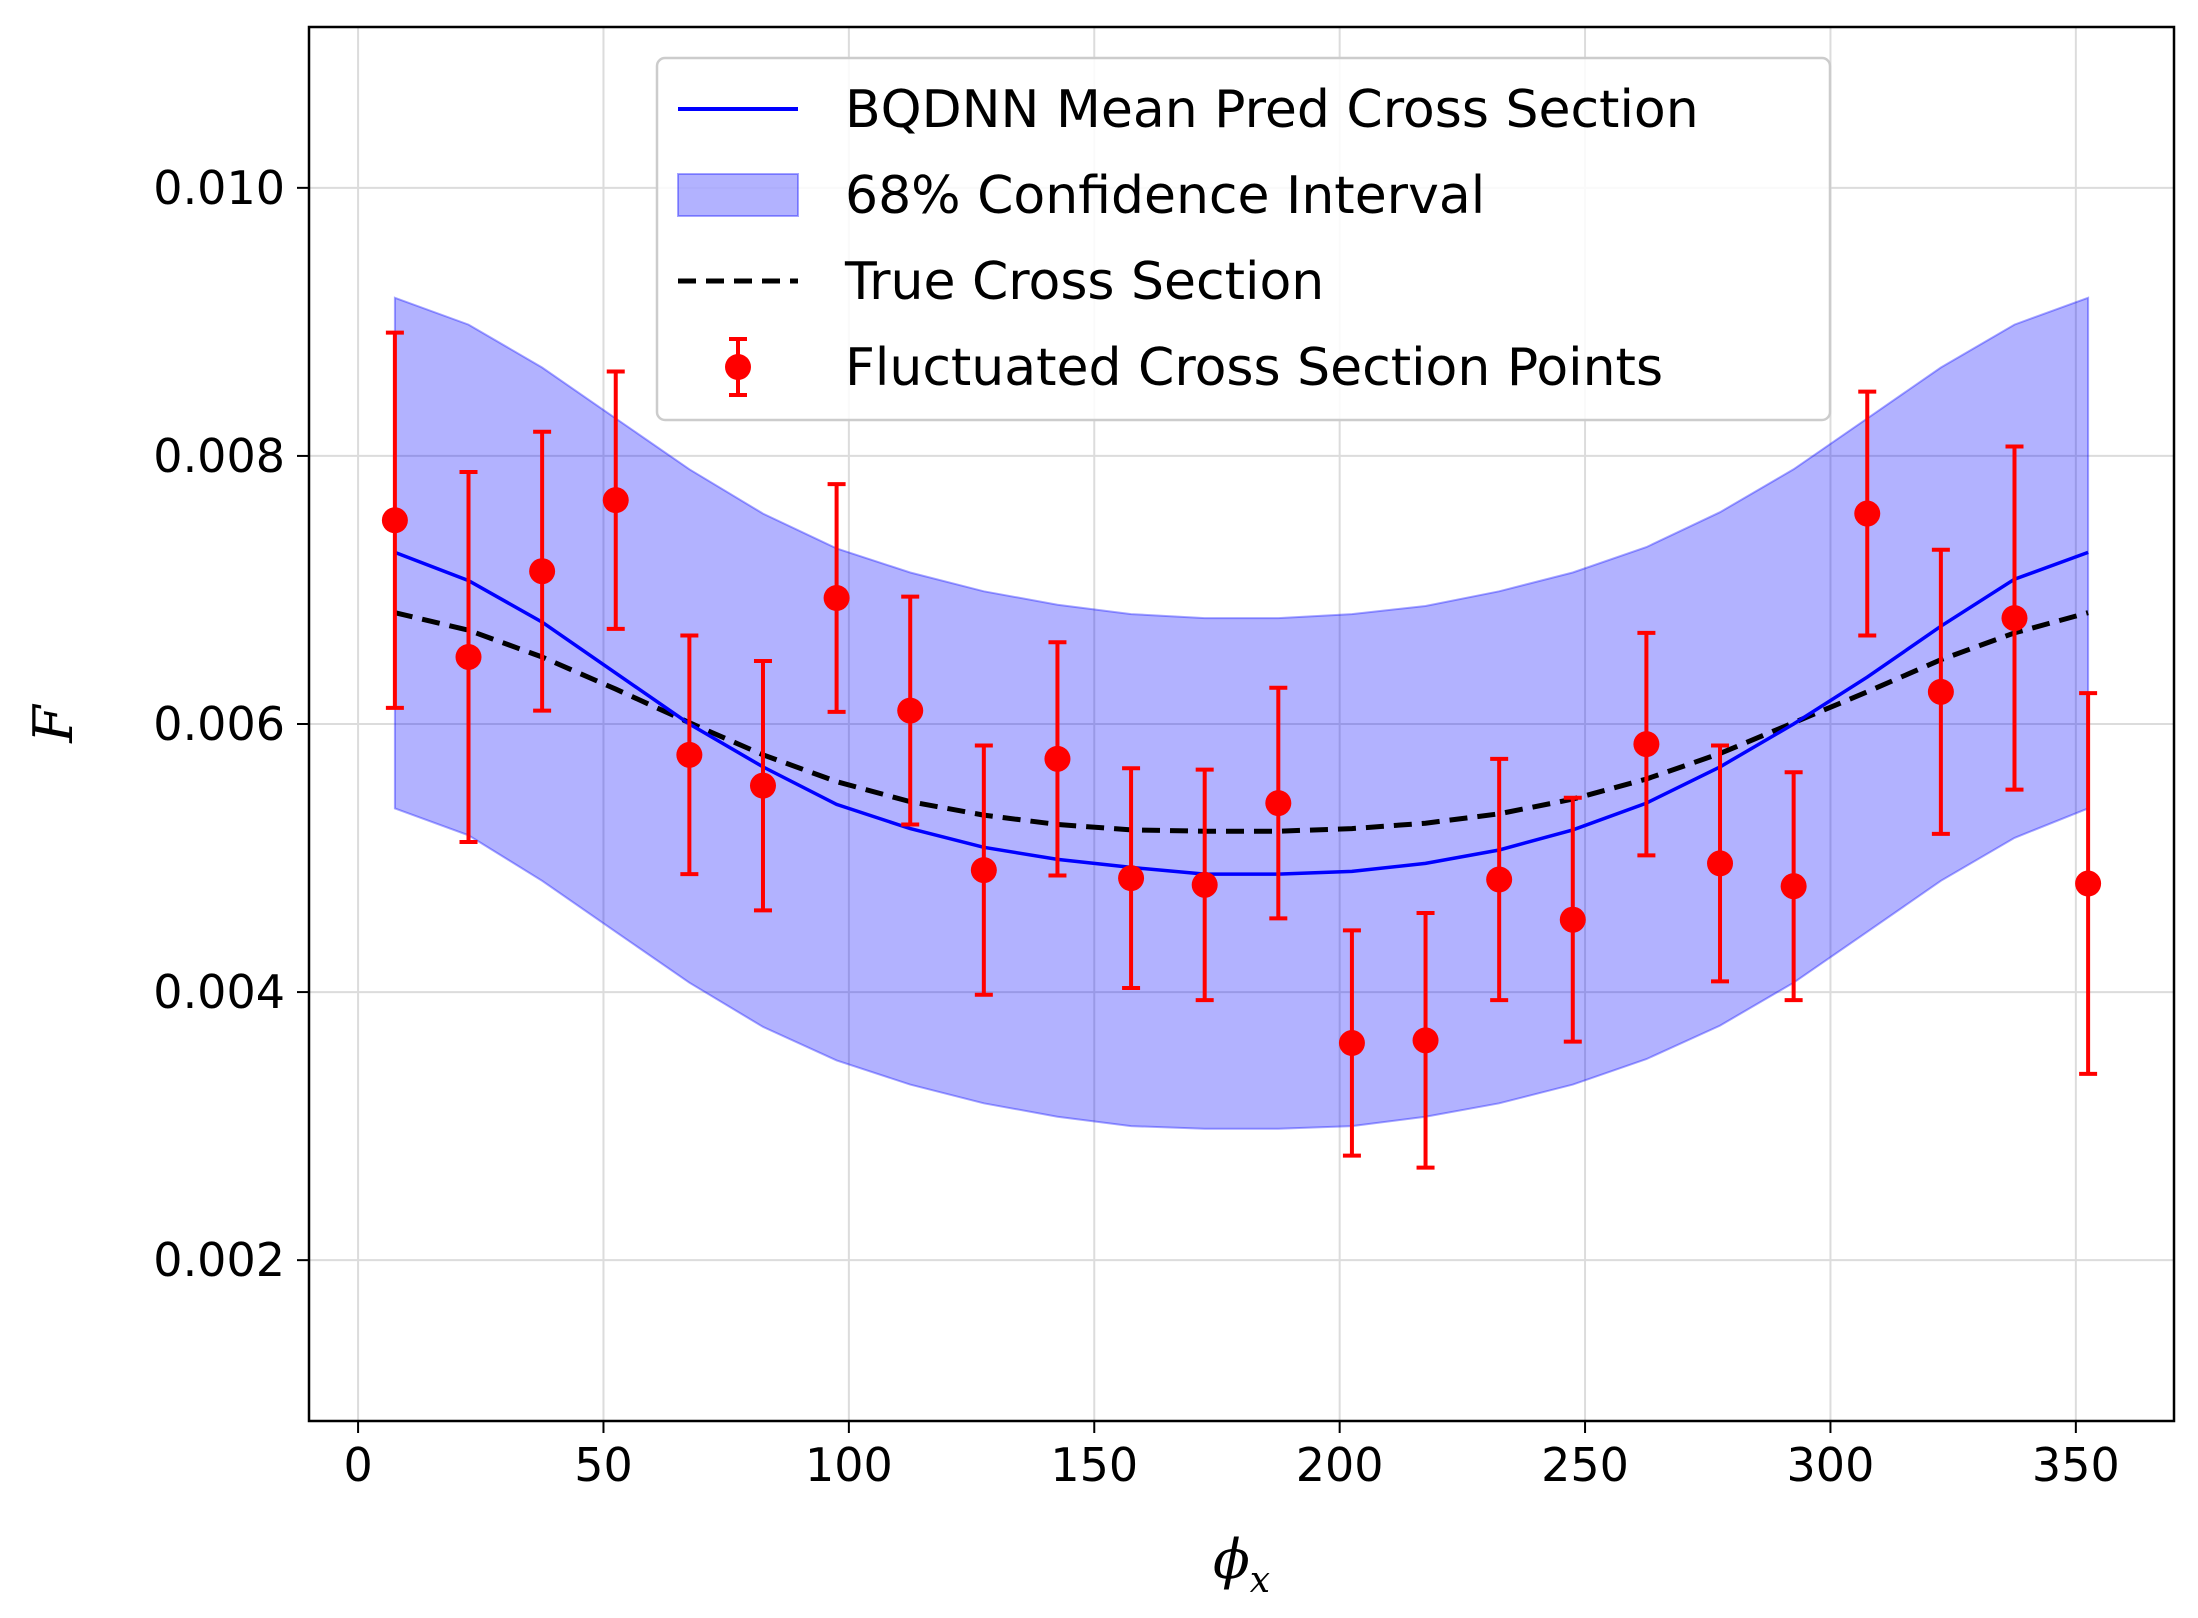  Describe the element at coordinates (849, 1465) in the screenshot. I see `x-tick-label: 100` at that location.